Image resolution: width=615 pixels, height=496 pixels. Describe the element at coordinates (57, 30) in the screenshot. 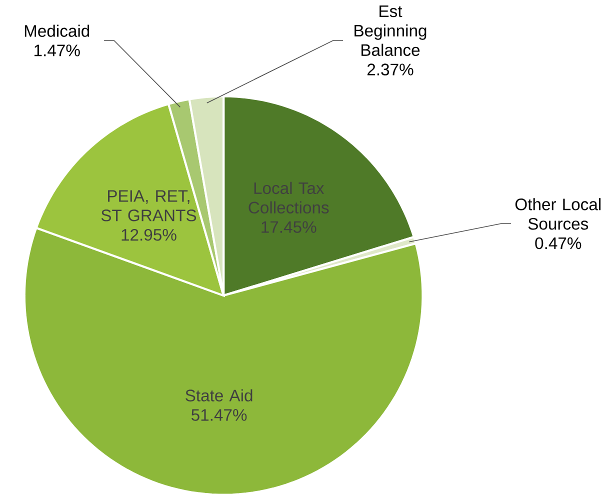

I see `slice-label: Medicaid` at that location.